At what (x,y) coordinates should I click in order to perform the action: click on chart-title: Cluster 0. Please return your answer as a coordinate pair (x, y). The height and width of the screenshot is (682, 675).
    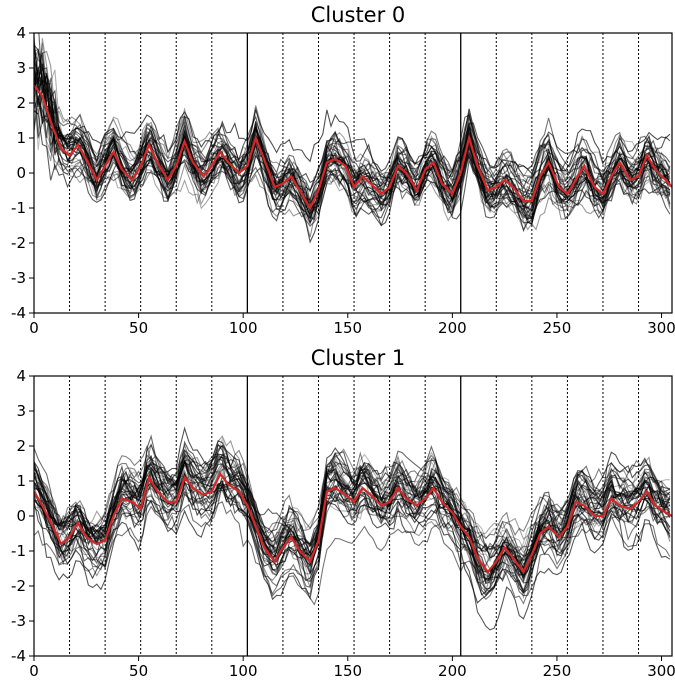
    Looking at the image, I should click on (358, 15).